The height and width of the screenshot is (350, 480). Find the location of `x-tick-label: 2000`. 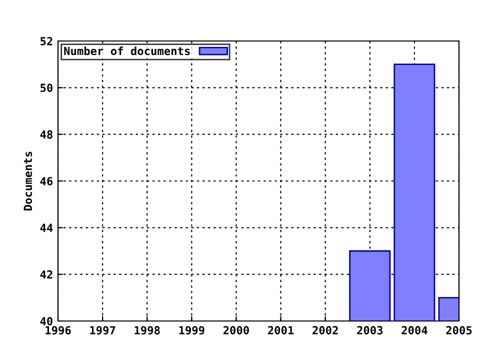

x-tick-label: 2000 is located at coordinates (236, 330).